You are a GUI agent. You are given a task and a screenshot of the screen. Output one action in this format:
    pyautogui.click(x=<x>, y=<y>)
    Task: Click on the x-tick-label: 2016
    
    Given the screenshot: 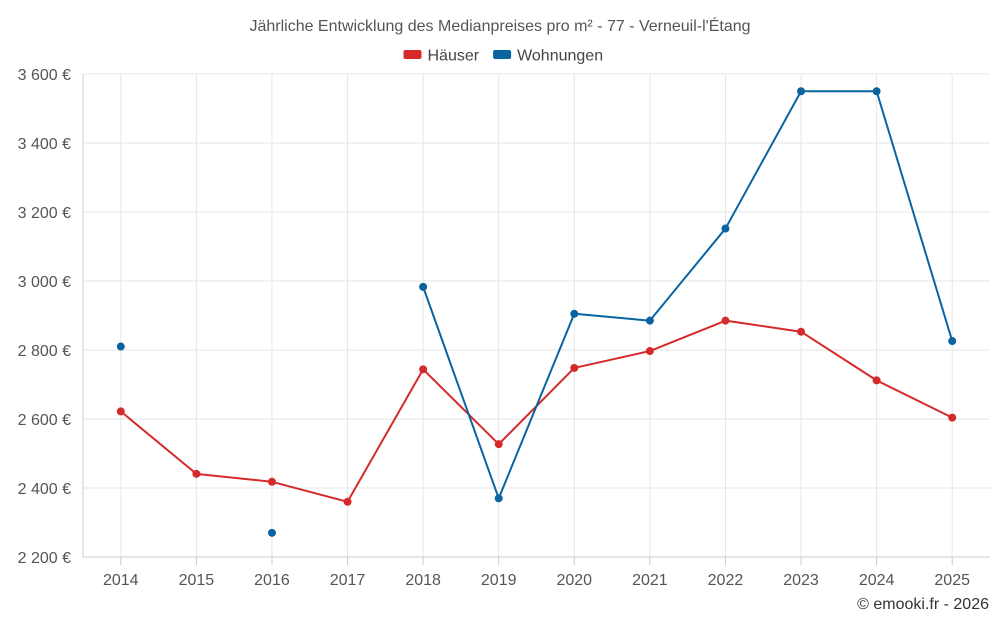 What is the action you would take?
    pyautogui.click(x=272, y=580)
    